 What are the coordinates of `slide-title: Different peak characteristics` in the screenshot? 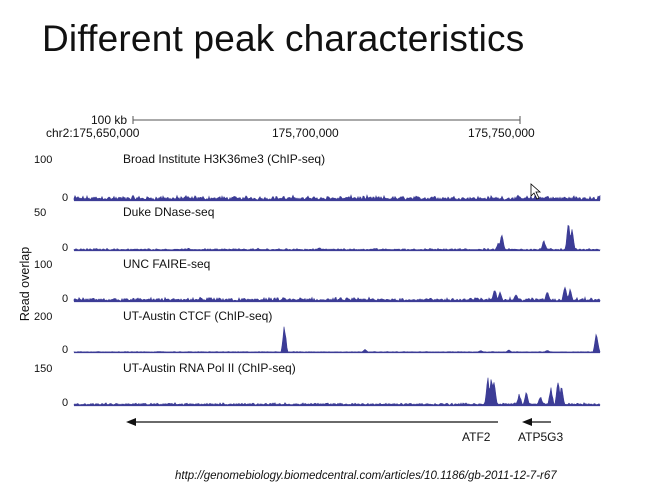 It's located at (283, 38).